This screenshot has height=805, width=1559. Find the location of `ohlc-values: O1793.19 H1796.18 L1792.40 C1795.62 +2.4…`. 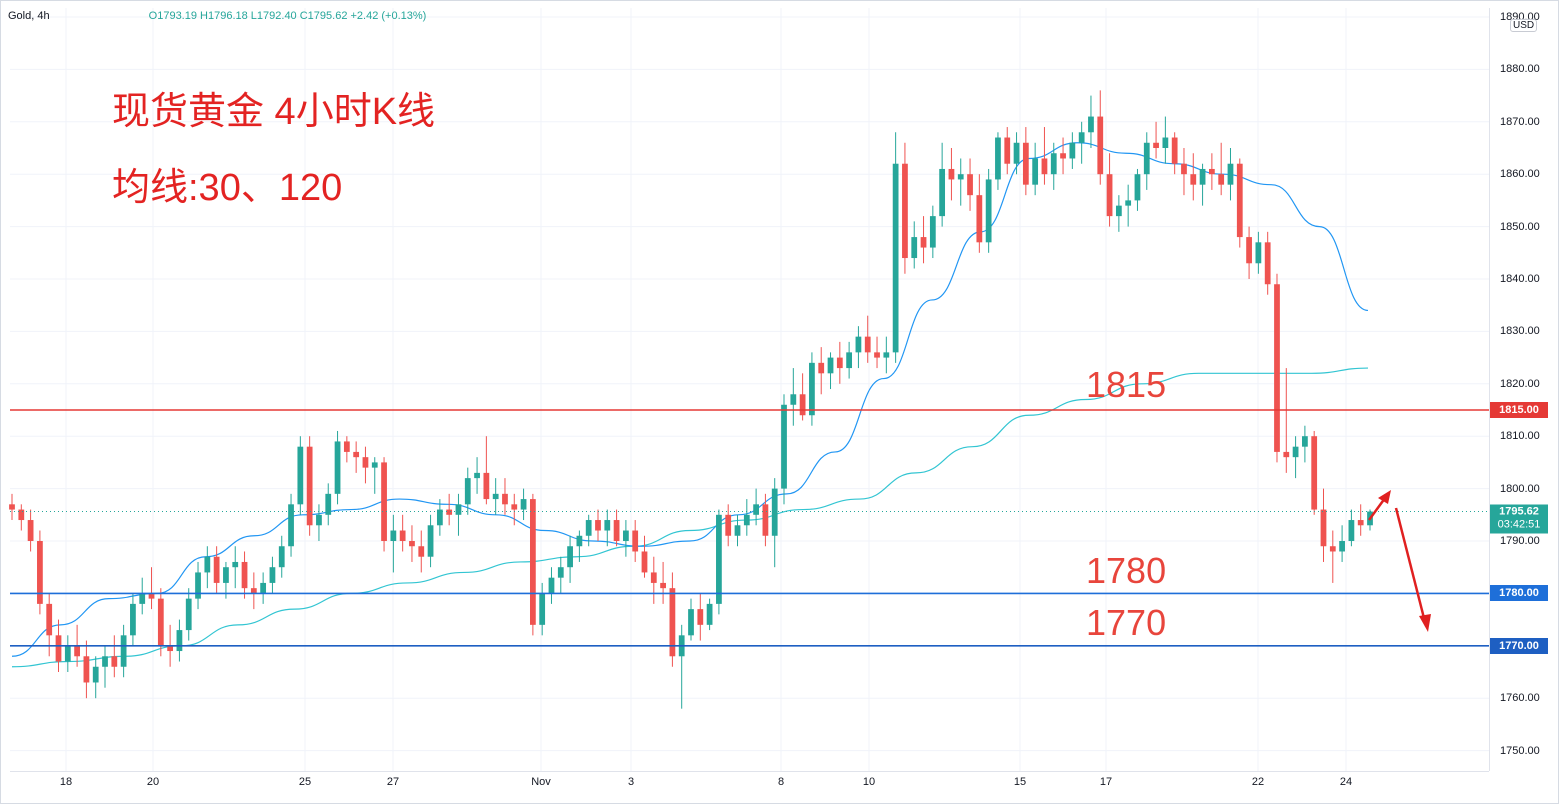

ohlc-values: O1793.19 H1796.18 L1792.40 C1795.62 +2.4… is located at coordinates (287, 16).